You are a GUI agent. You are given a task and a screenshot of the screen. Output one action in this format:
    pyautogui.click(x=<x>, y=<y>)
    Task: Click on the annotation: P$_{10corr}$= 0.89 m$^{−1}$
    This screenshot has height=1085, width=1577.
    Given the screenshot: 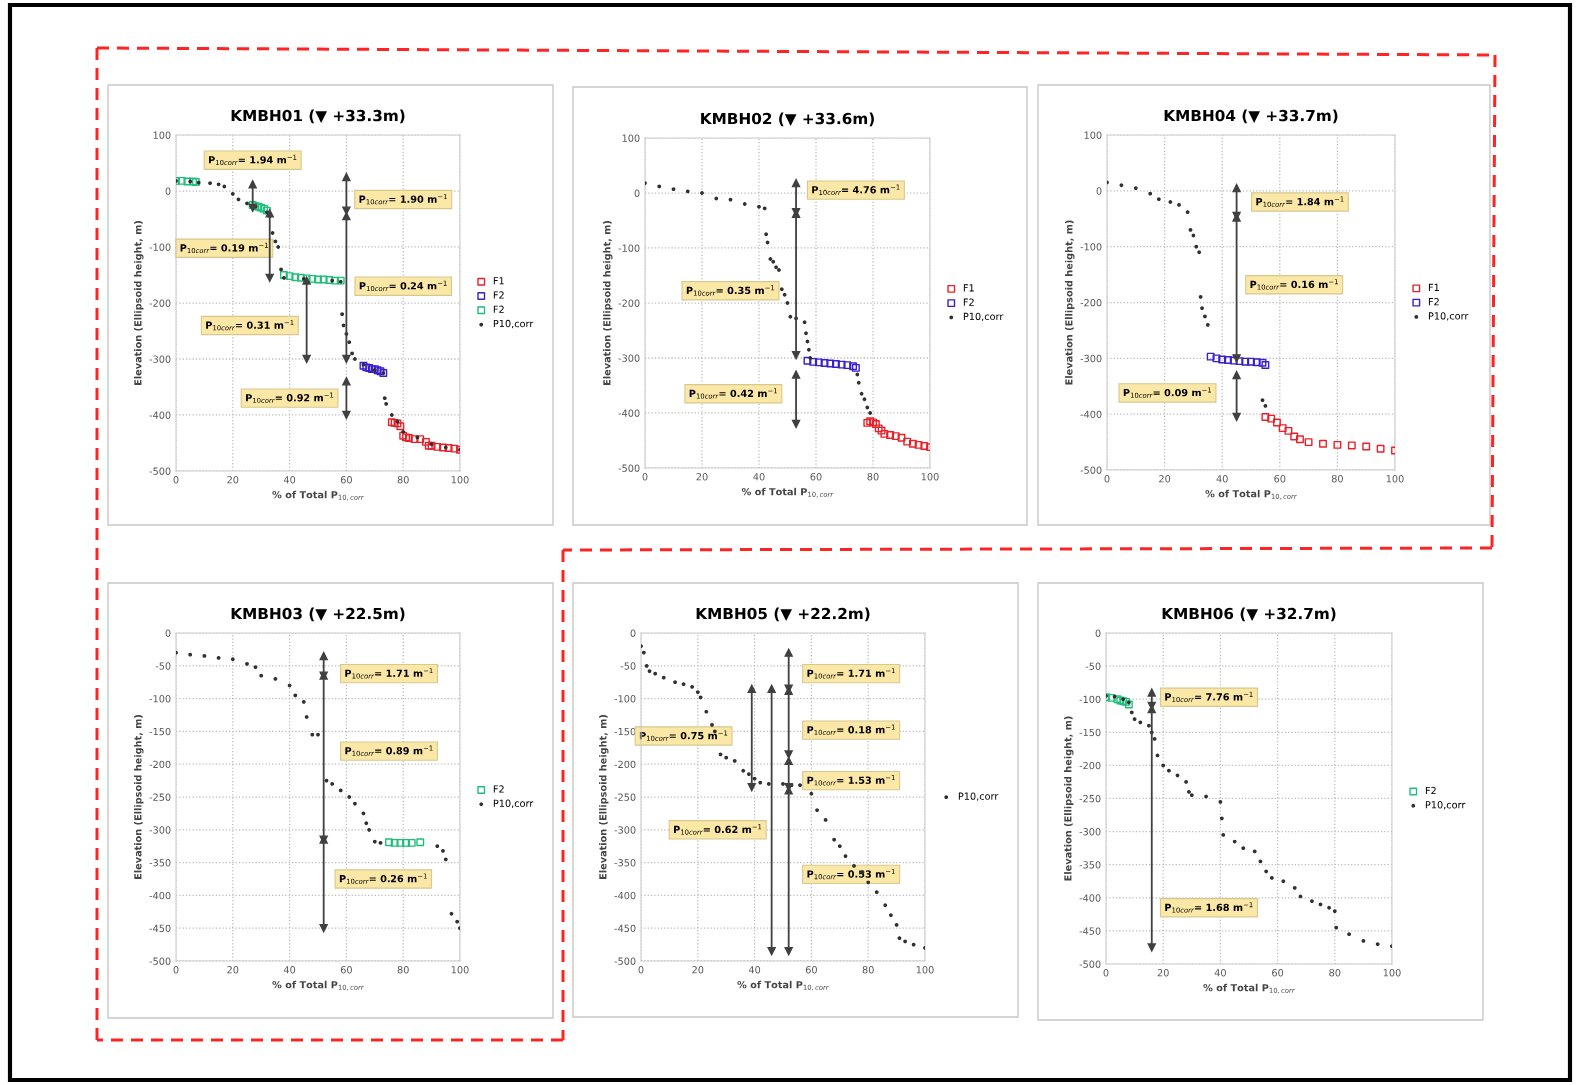 What is the action you would take?
    pyautogui.click(x=389, y=750)
    